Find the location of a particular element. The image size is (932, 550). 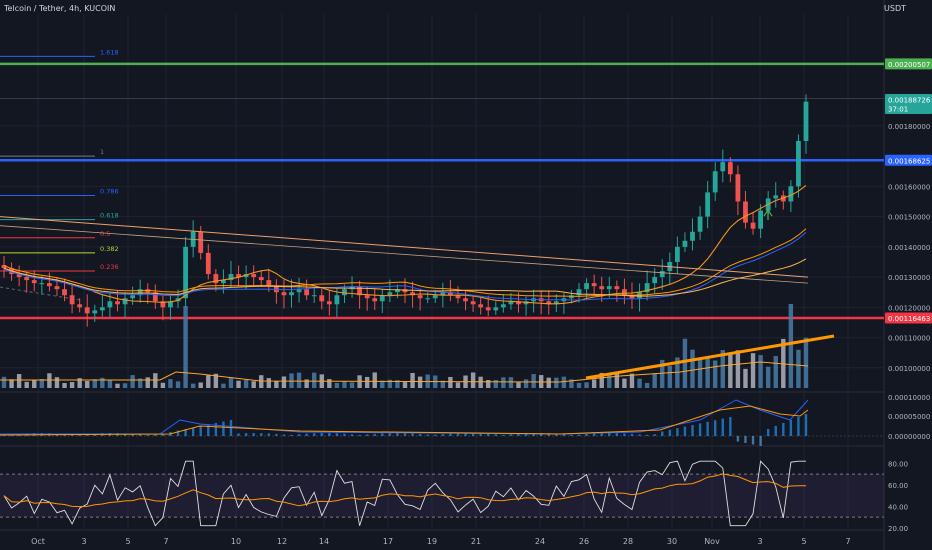

x-tick-label: 5 is located at coordinates (127, 541).